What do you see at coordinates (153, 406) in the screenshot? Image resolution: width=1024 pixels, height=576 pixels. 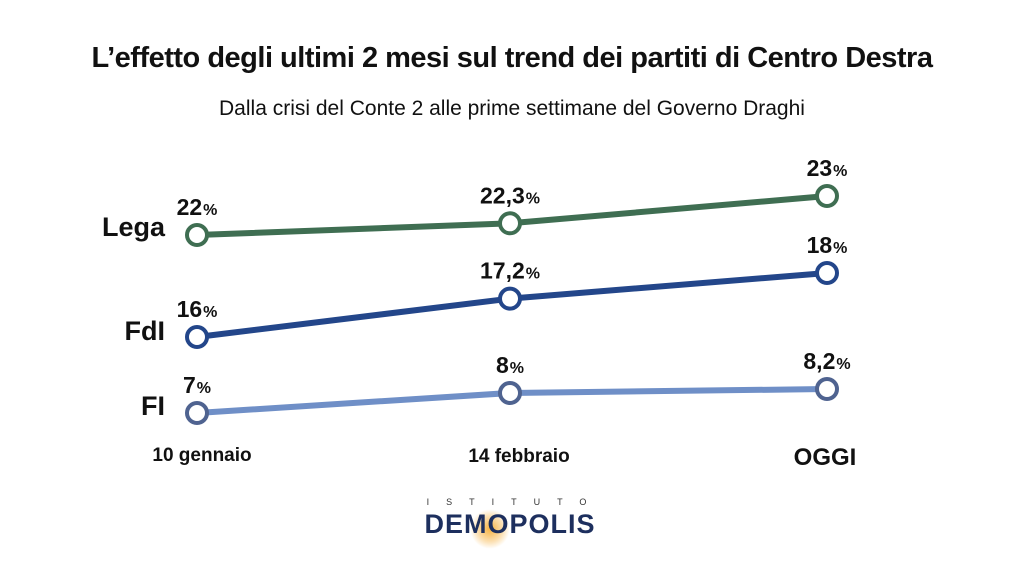 I see `series-name-fi: FI` at bounding box center [153, 406].